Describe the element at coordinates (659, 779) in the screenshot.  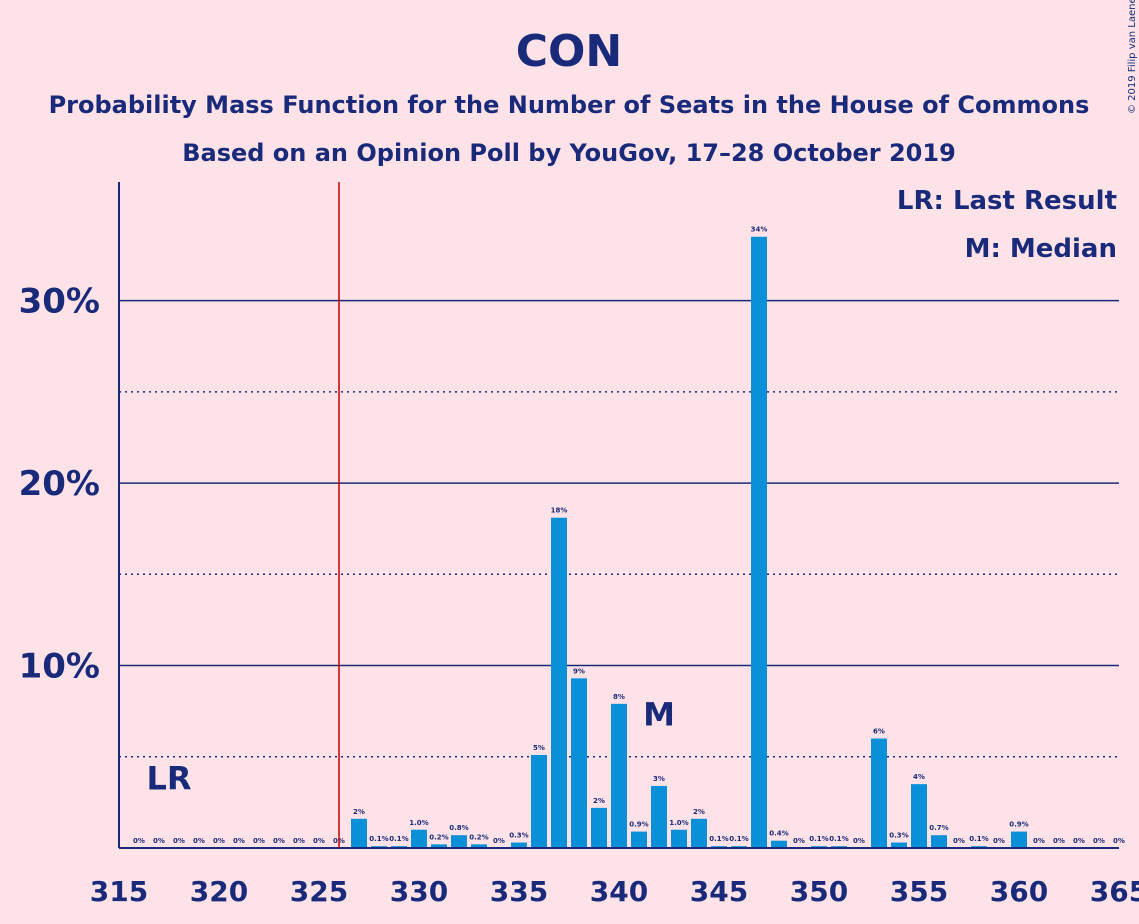
I see `bar-value-label: 3%` at that location.